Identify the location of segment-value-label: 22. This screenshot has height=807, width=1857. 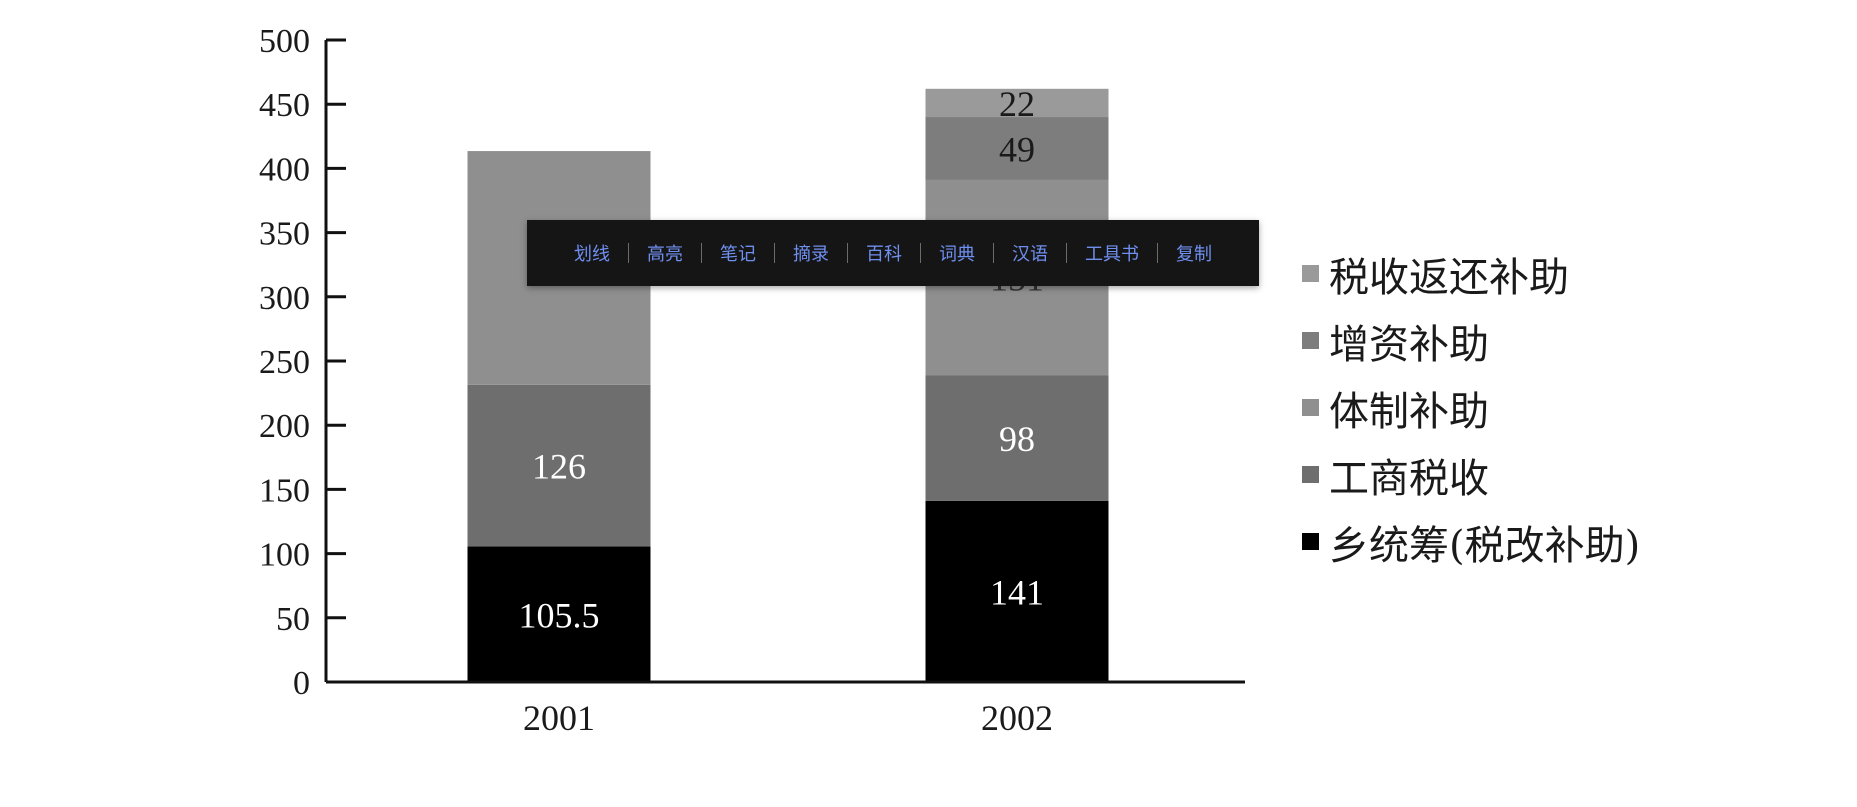
(1017, 104).